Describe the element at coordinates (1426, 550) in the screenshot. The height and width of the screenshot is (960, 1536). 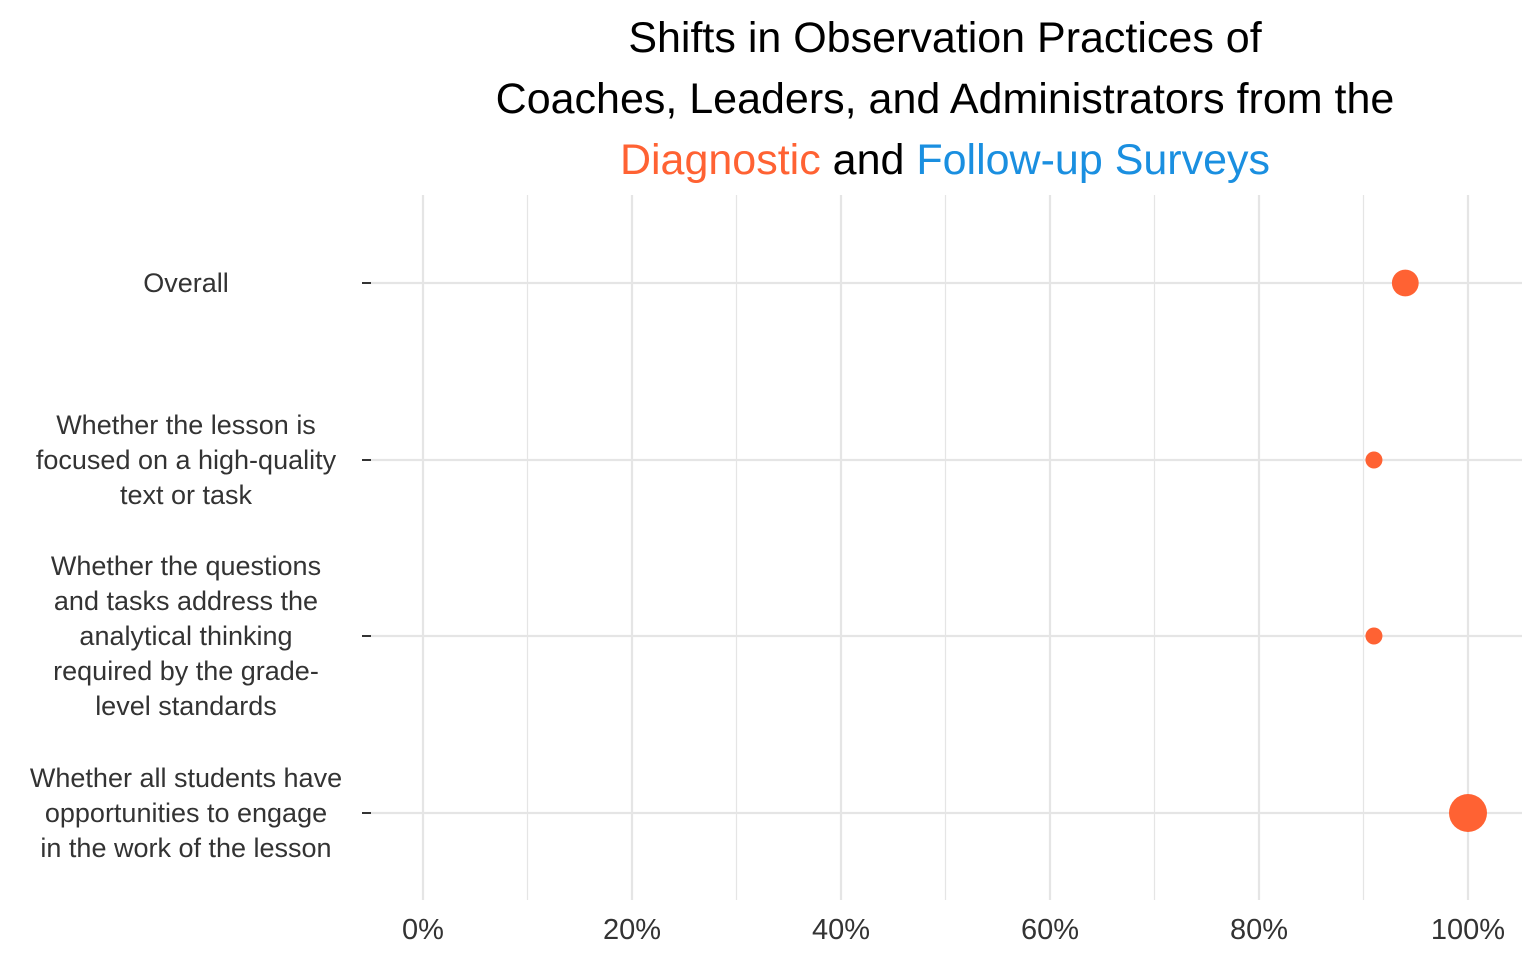
I see `data-points` at that location.